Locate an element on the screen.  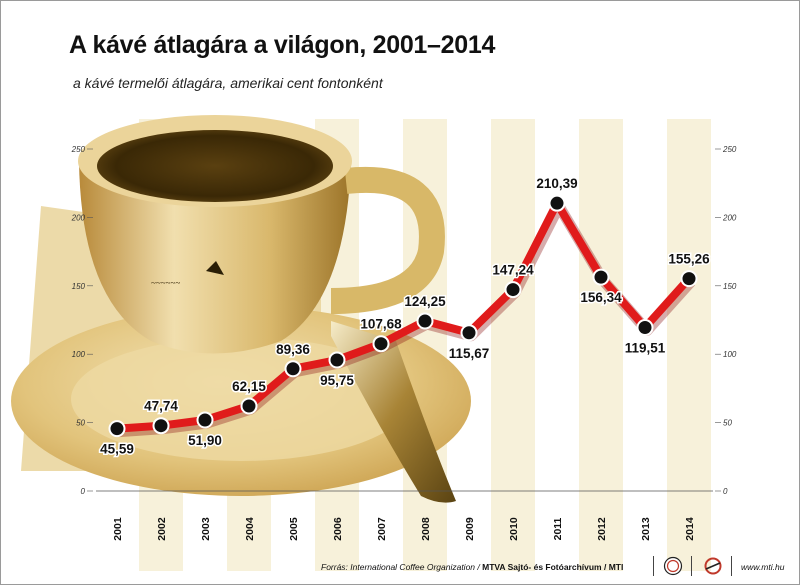
x-tick-label-2014: 2014 is located at coordinates (690, 529).